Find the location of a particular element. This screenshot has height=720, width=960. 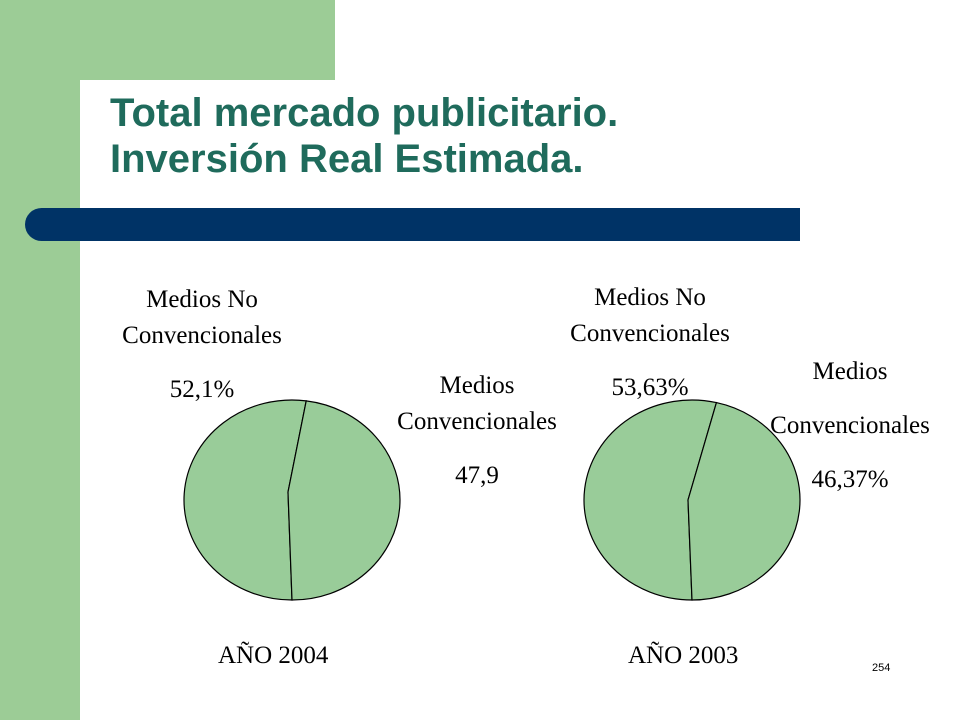

pie1-slice0-name-line1: Medios No is located at coordinates (202, 299).